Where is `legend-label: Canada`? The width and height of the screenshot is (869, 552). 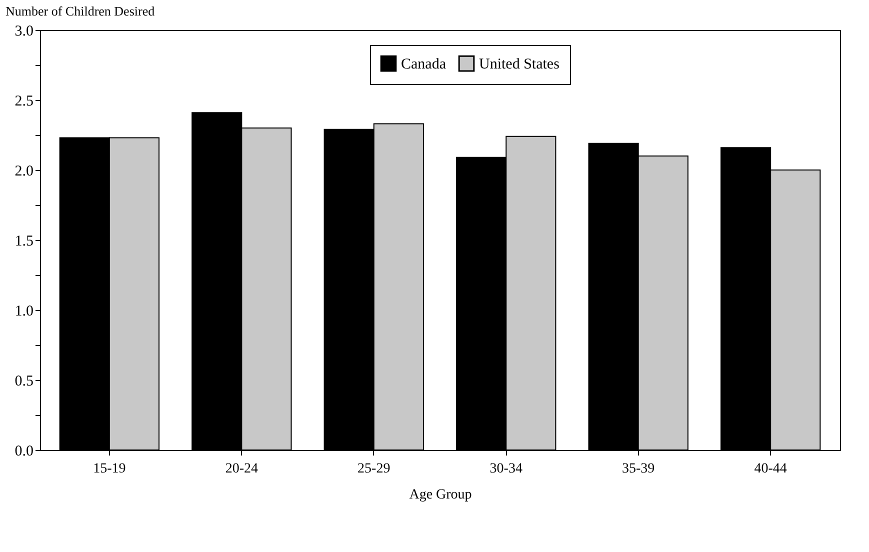
legend-label: Canada is located at coordinates (423, 64).